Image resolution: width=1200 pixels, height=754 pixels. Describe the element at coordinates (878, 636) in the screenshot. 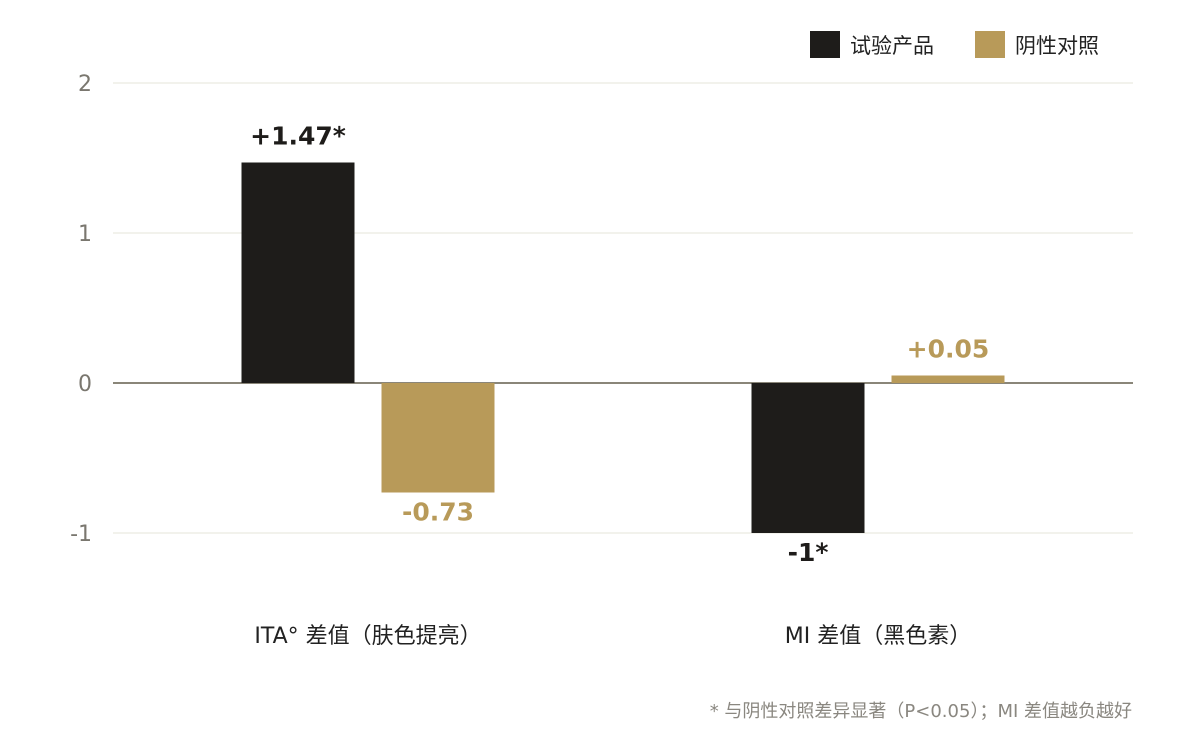

I see `category-label: MI 差值（黑色素）` at that location.